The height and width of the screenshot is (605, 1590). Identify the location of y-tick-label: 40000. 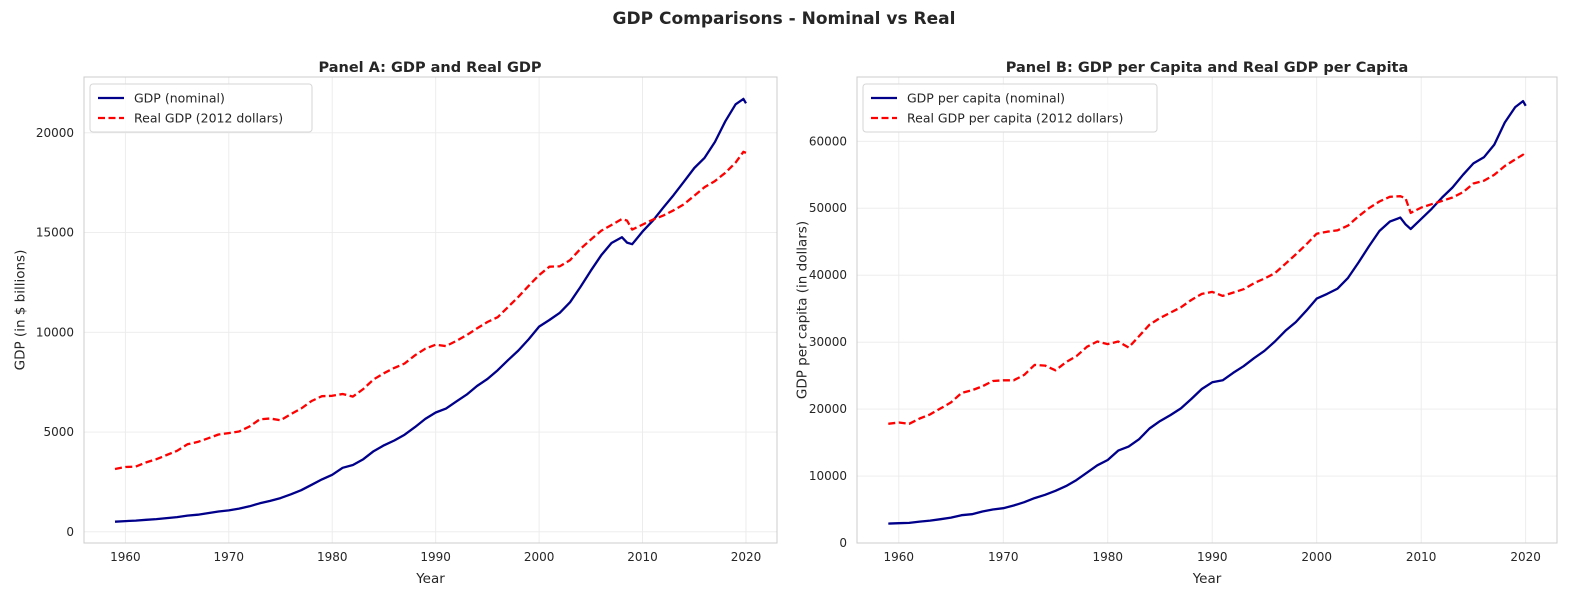
(828, 275).